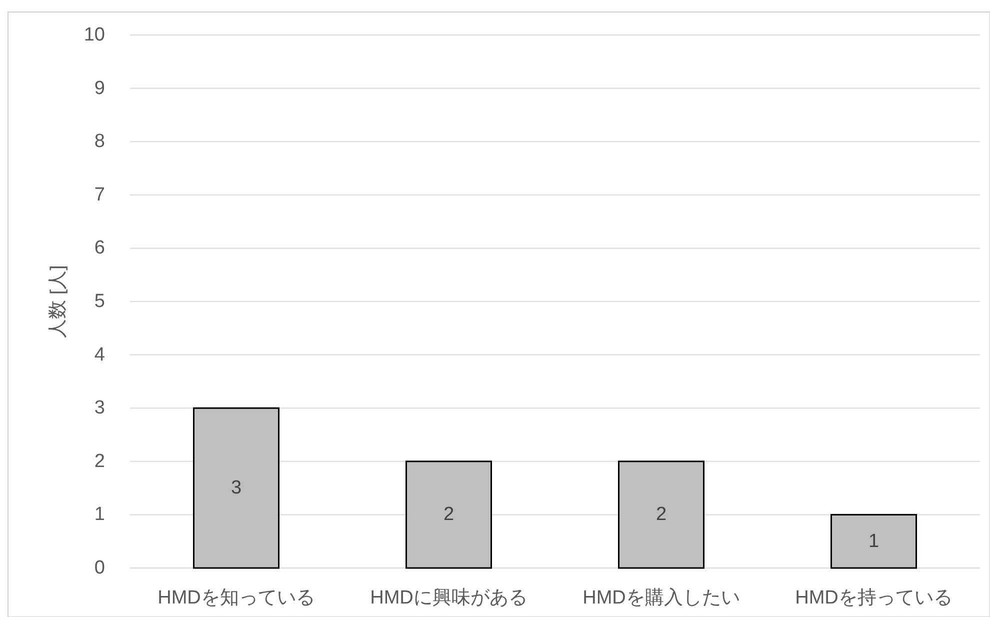 This screenshot has height=617, width=990. Describe the element at coordinates (99, 248) in the screenshot. I see `y-tick-label: 6` at that location.